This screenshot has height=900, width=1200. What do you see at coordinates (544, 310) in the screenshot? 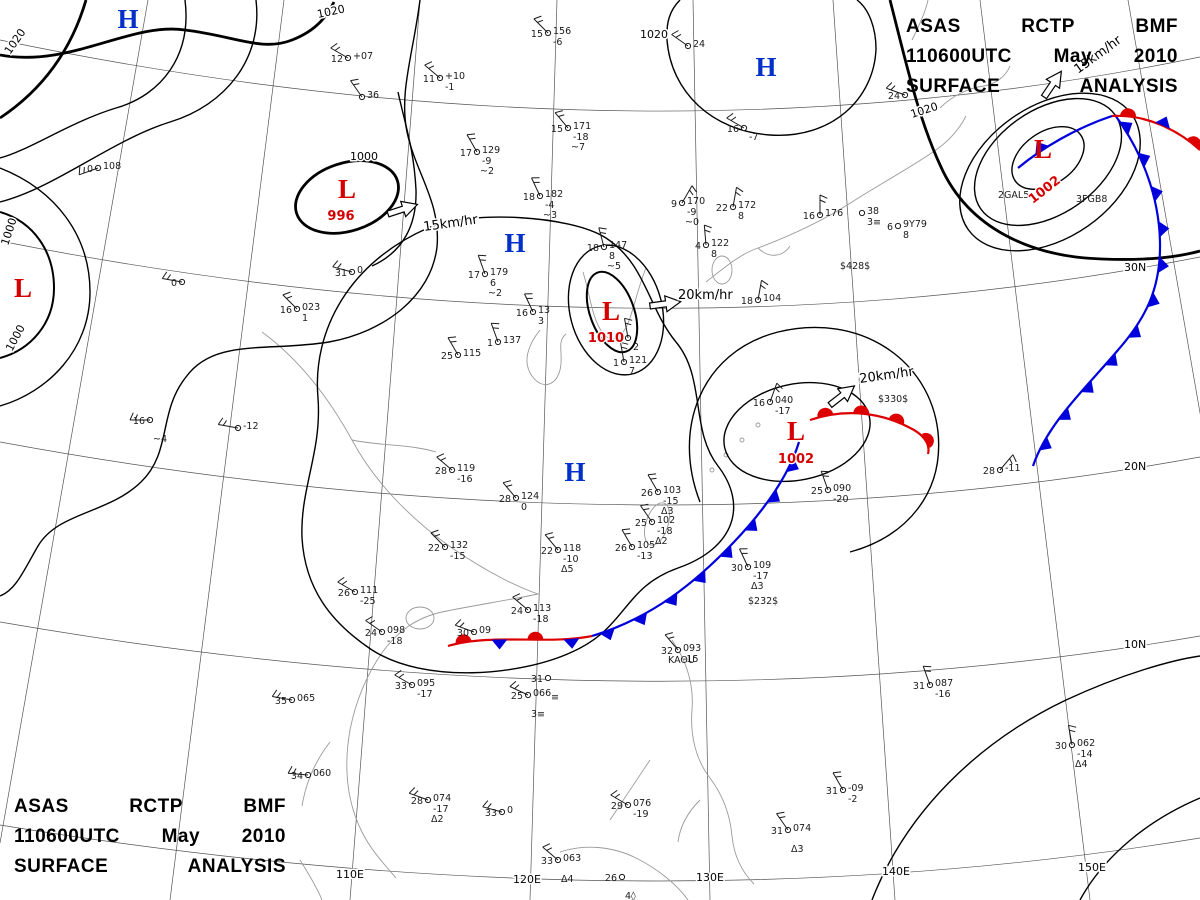
I see `station-pressure: 13` at bounding box center [544, 310].